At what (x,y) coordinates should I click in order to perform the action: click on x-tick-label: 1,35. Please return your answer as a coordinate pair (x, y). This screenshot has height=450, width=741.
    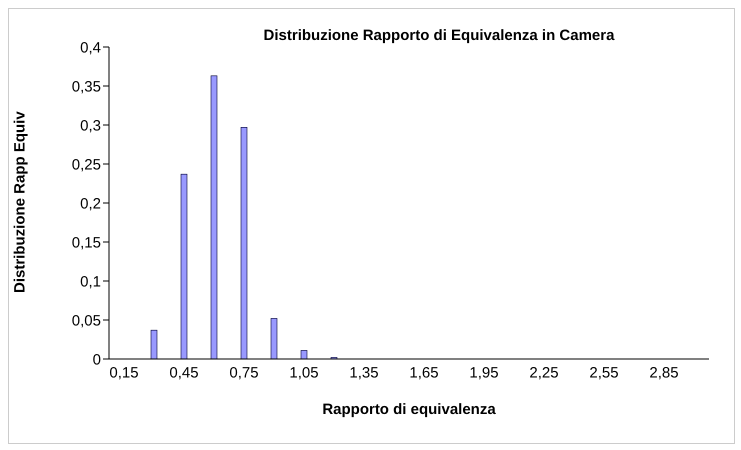
    Looking at the image, I should click on (364, 373).